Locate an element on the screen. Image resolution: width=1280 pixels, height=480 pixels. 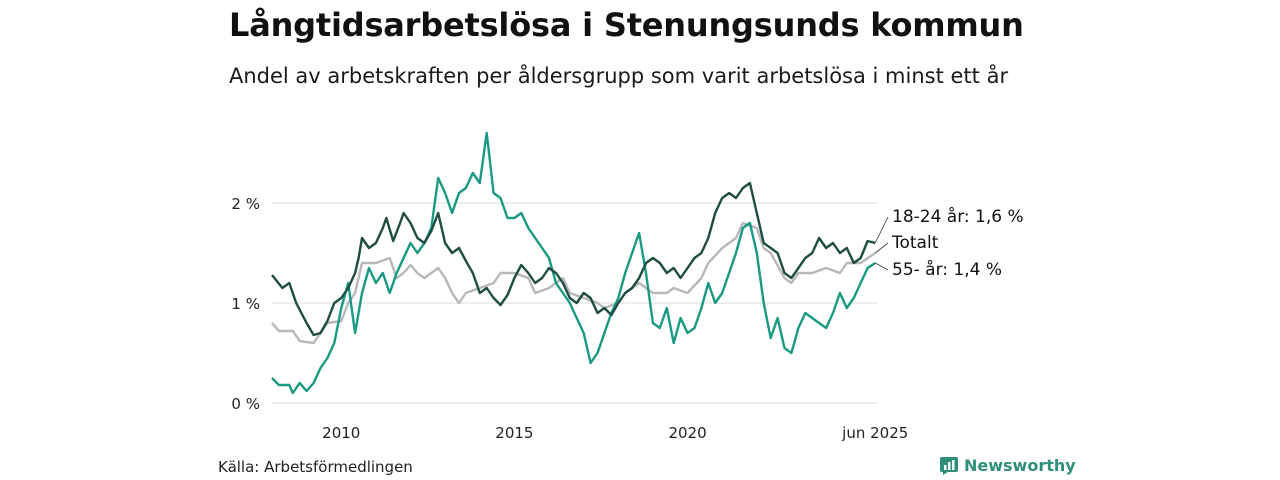
x-tick-label: 2010 is located at coordinates (341, 433).